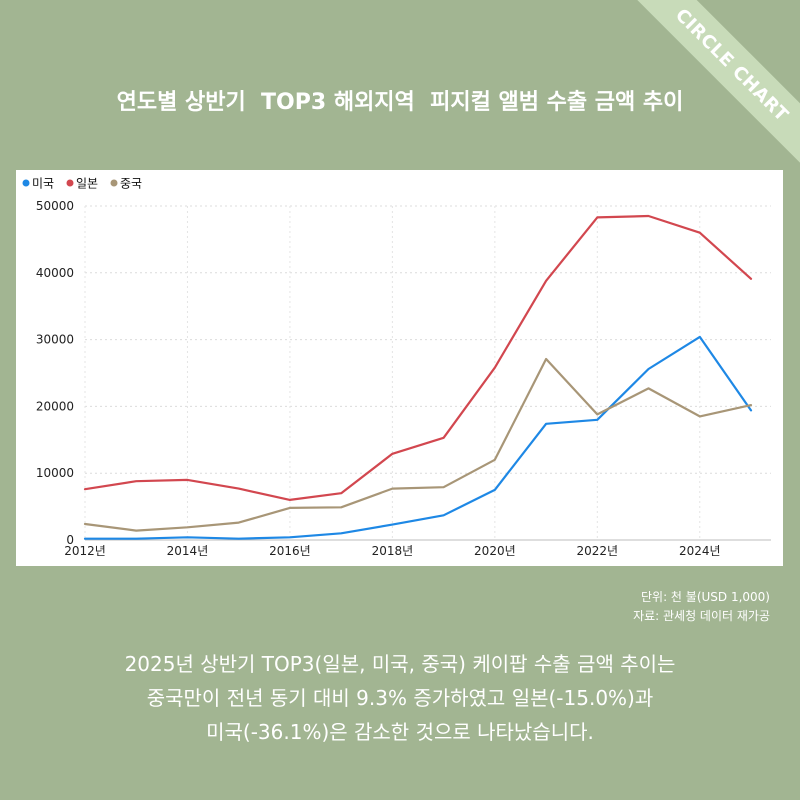  I want to click on x-tick-label: 2014년, so click(188, 551).